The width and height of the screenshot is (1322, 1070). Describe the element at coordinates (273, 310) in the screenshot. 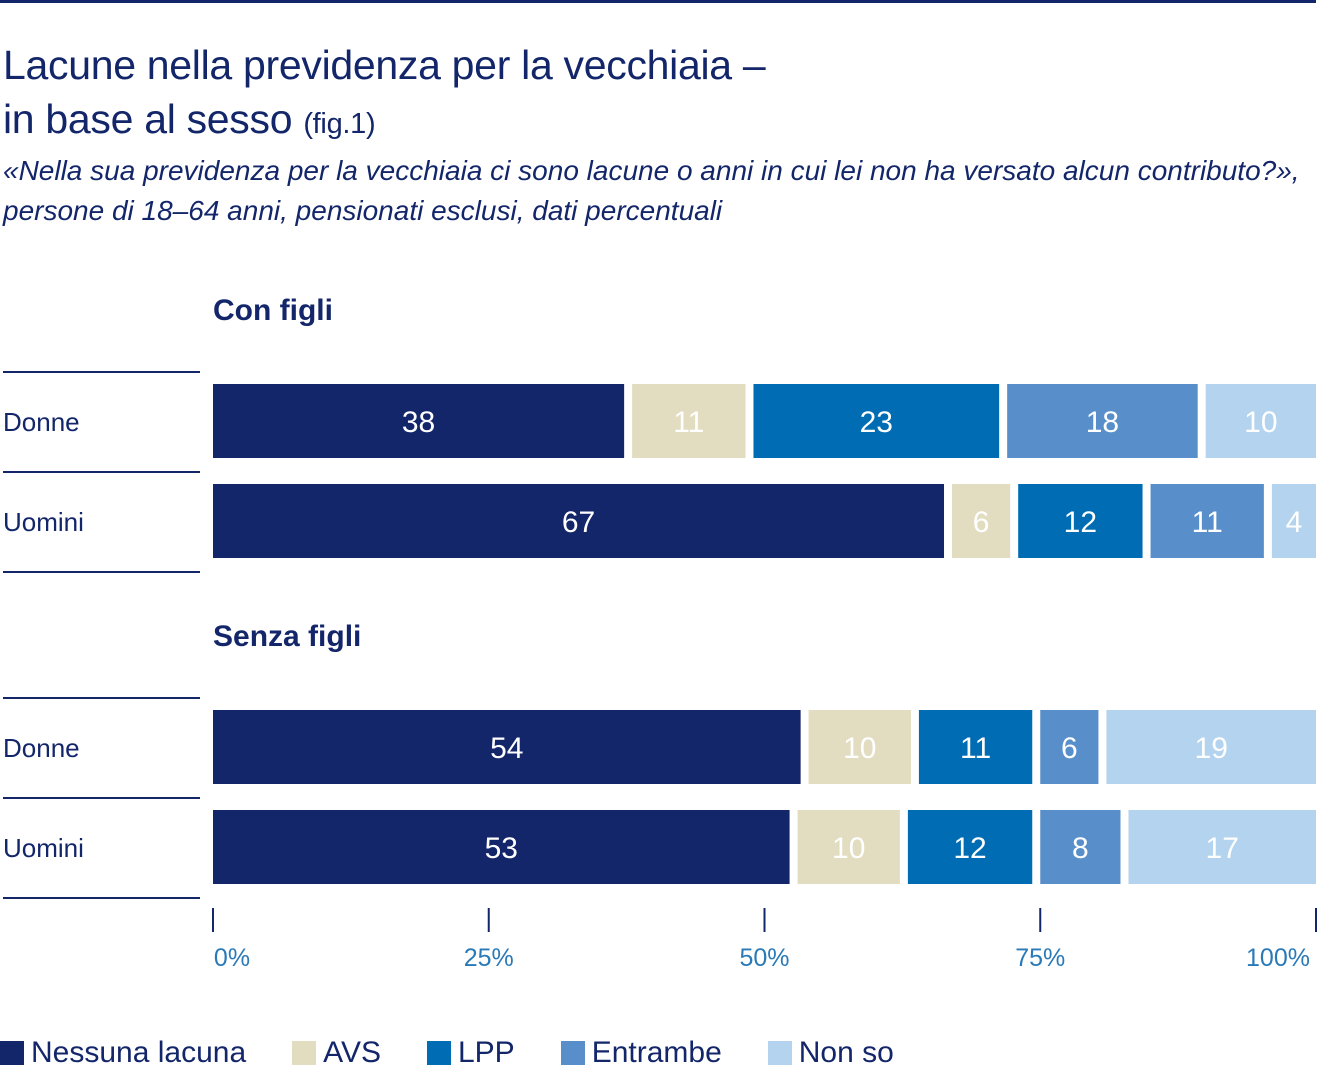

I see `group-label: Con figli` at that location.